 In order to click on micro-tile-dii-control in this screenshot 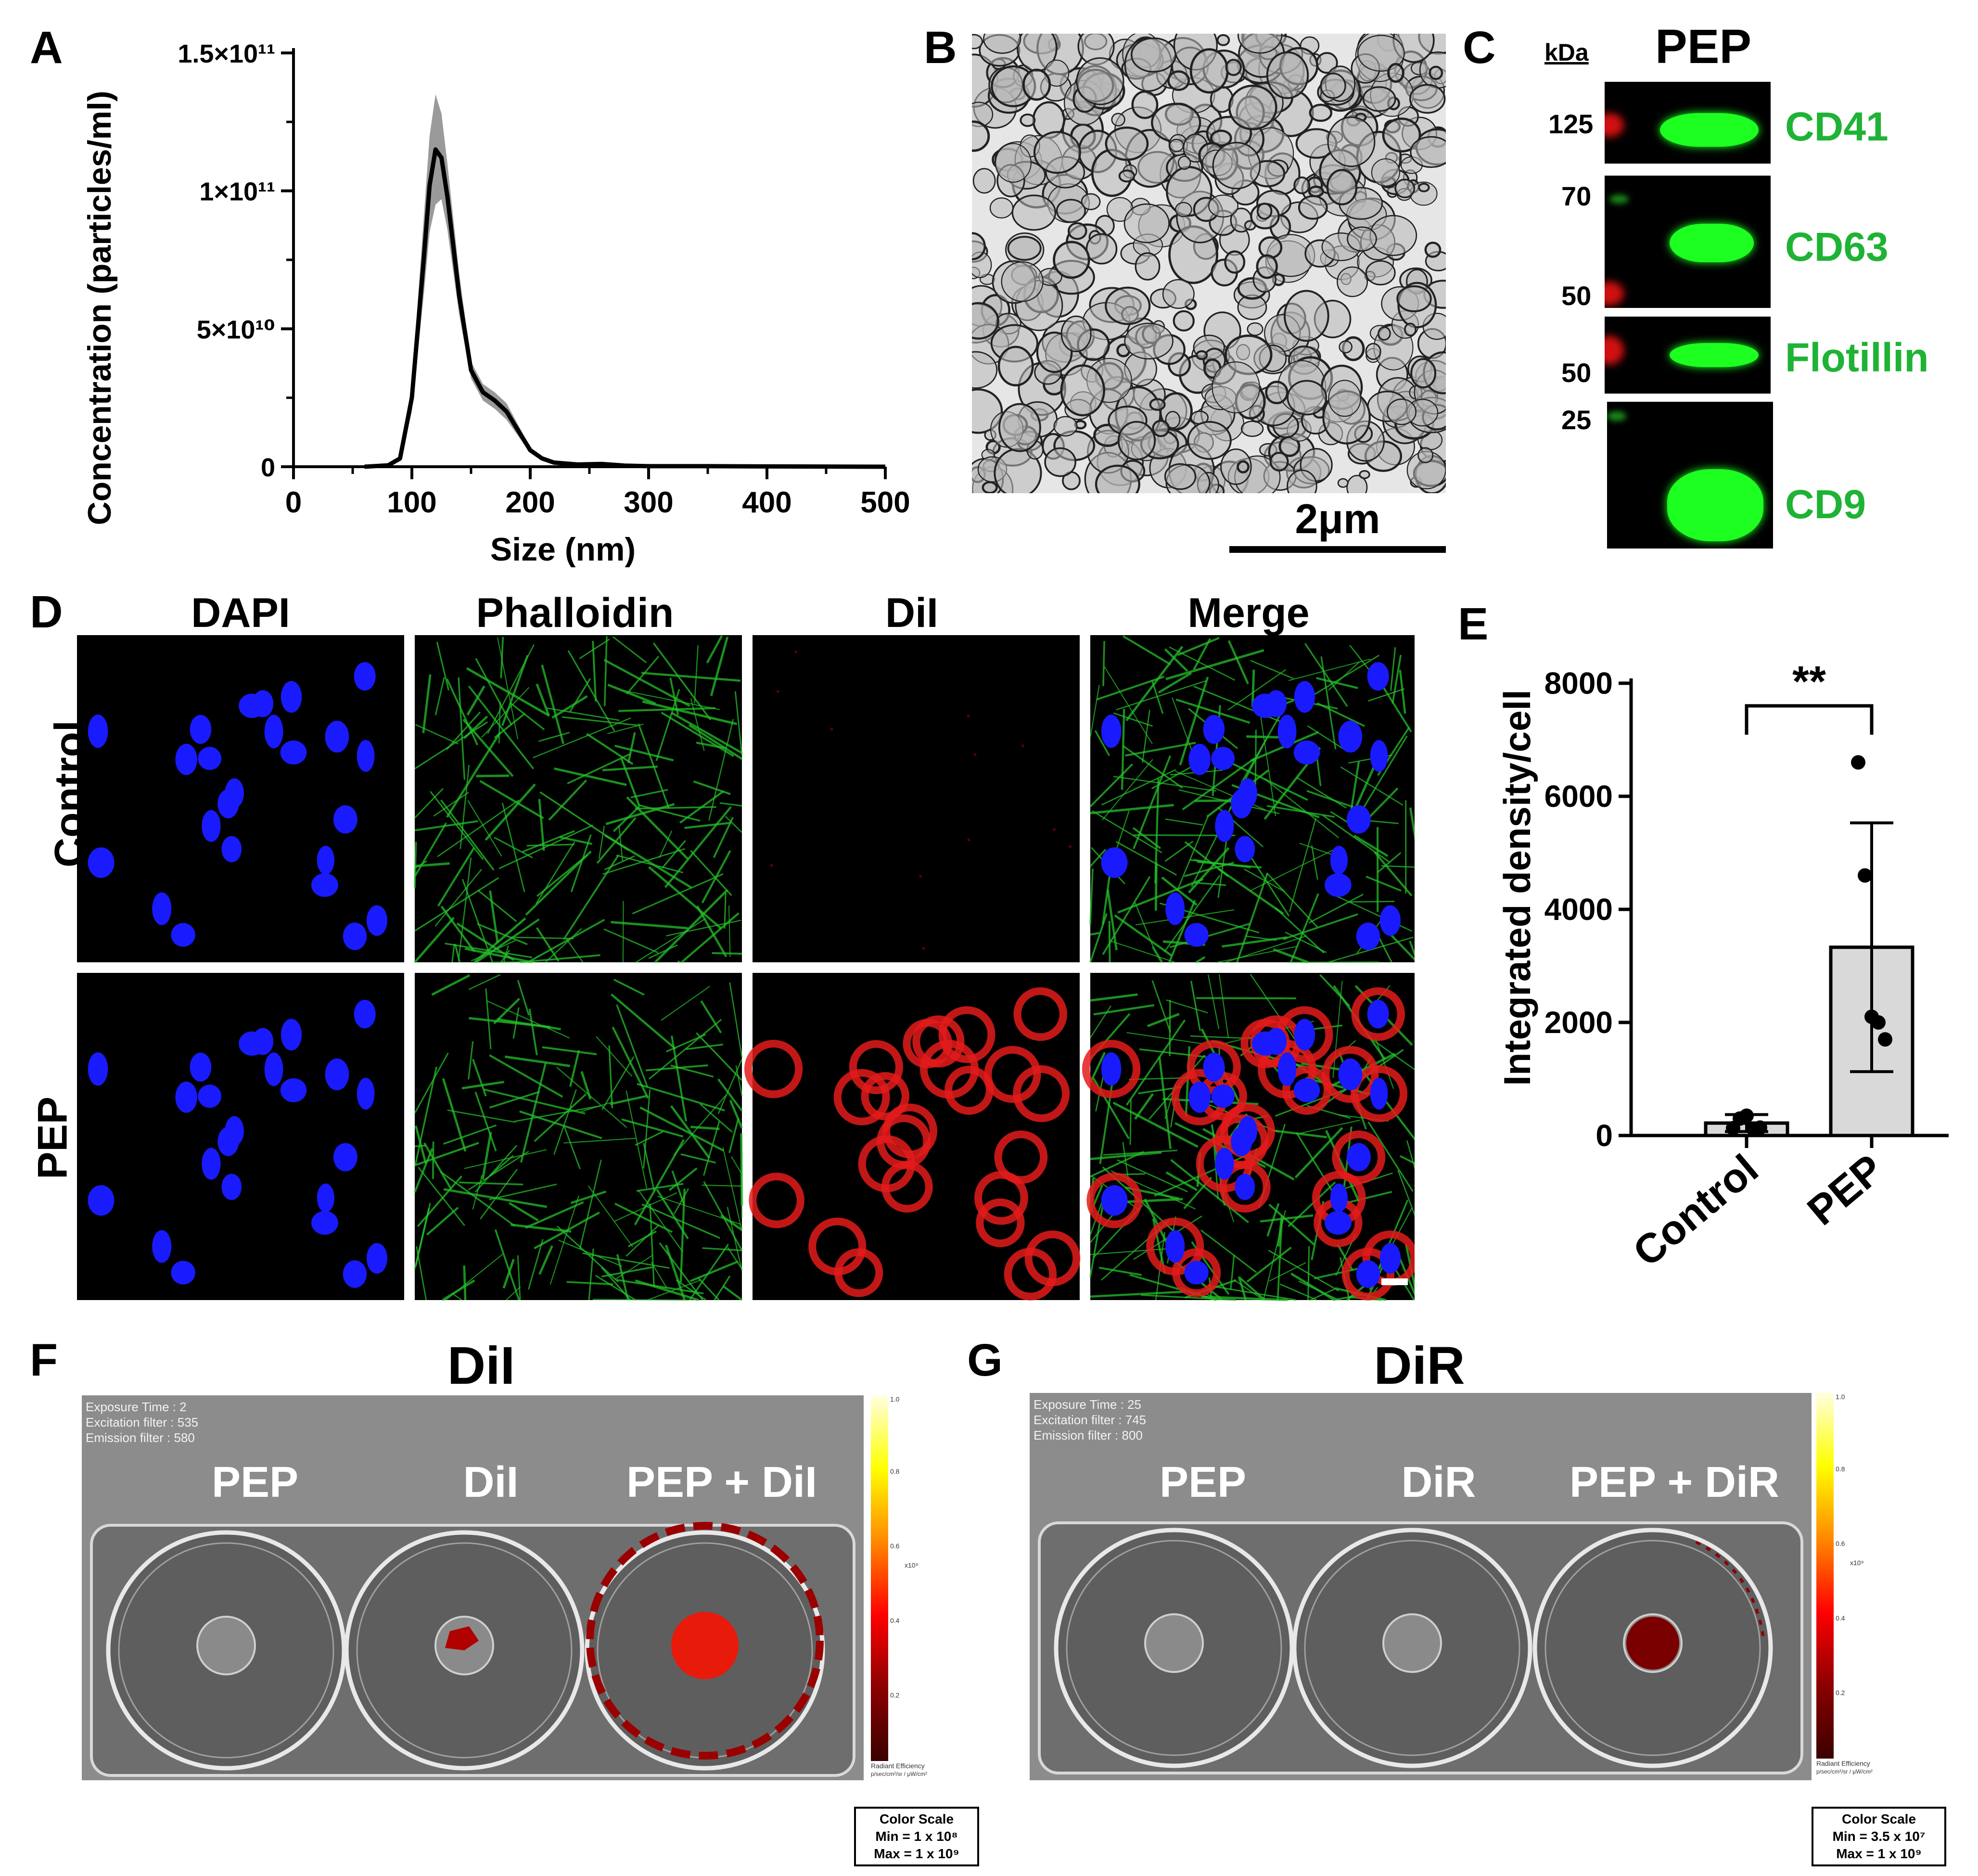, I will do `click(916, 798)`.